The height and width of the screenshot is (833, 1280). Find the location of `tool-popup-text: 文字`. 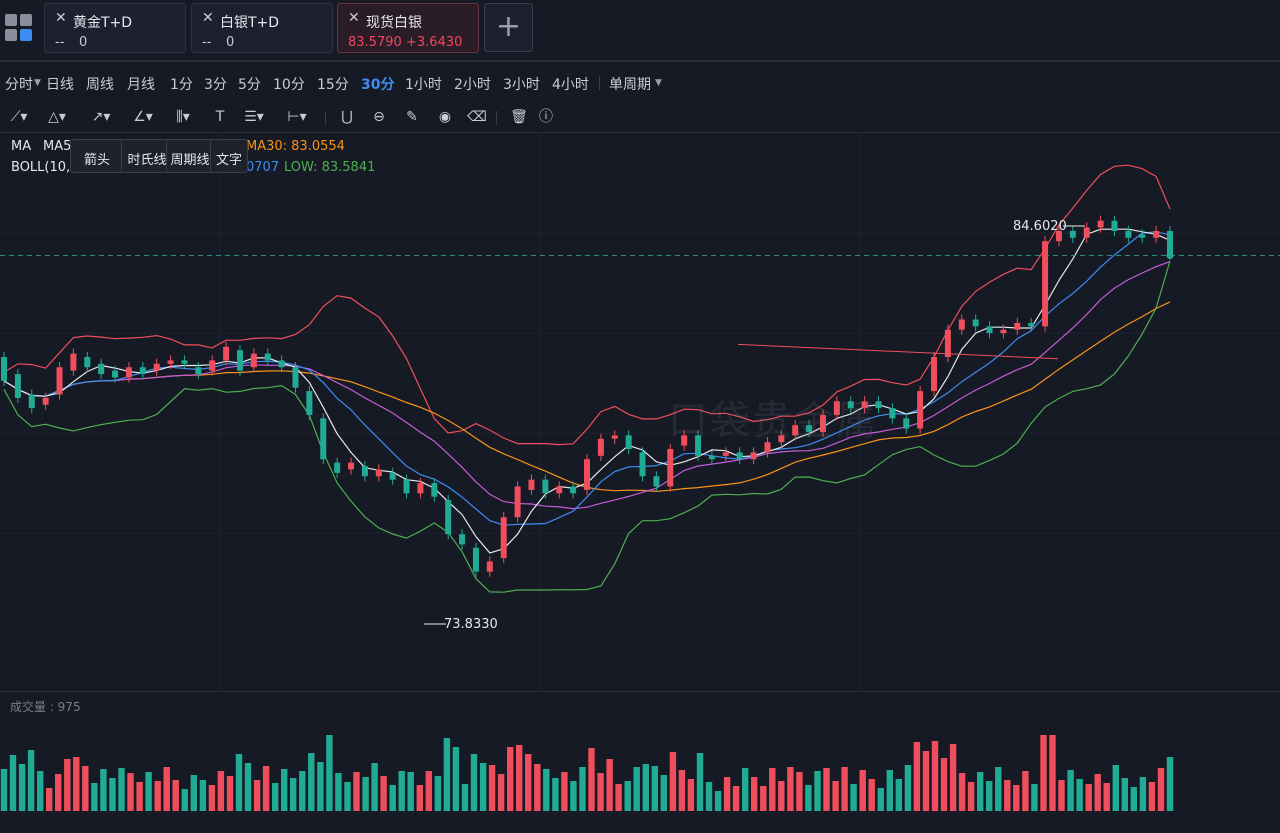

tool-popup-text: 文字 is located at coordinates (229, 156).